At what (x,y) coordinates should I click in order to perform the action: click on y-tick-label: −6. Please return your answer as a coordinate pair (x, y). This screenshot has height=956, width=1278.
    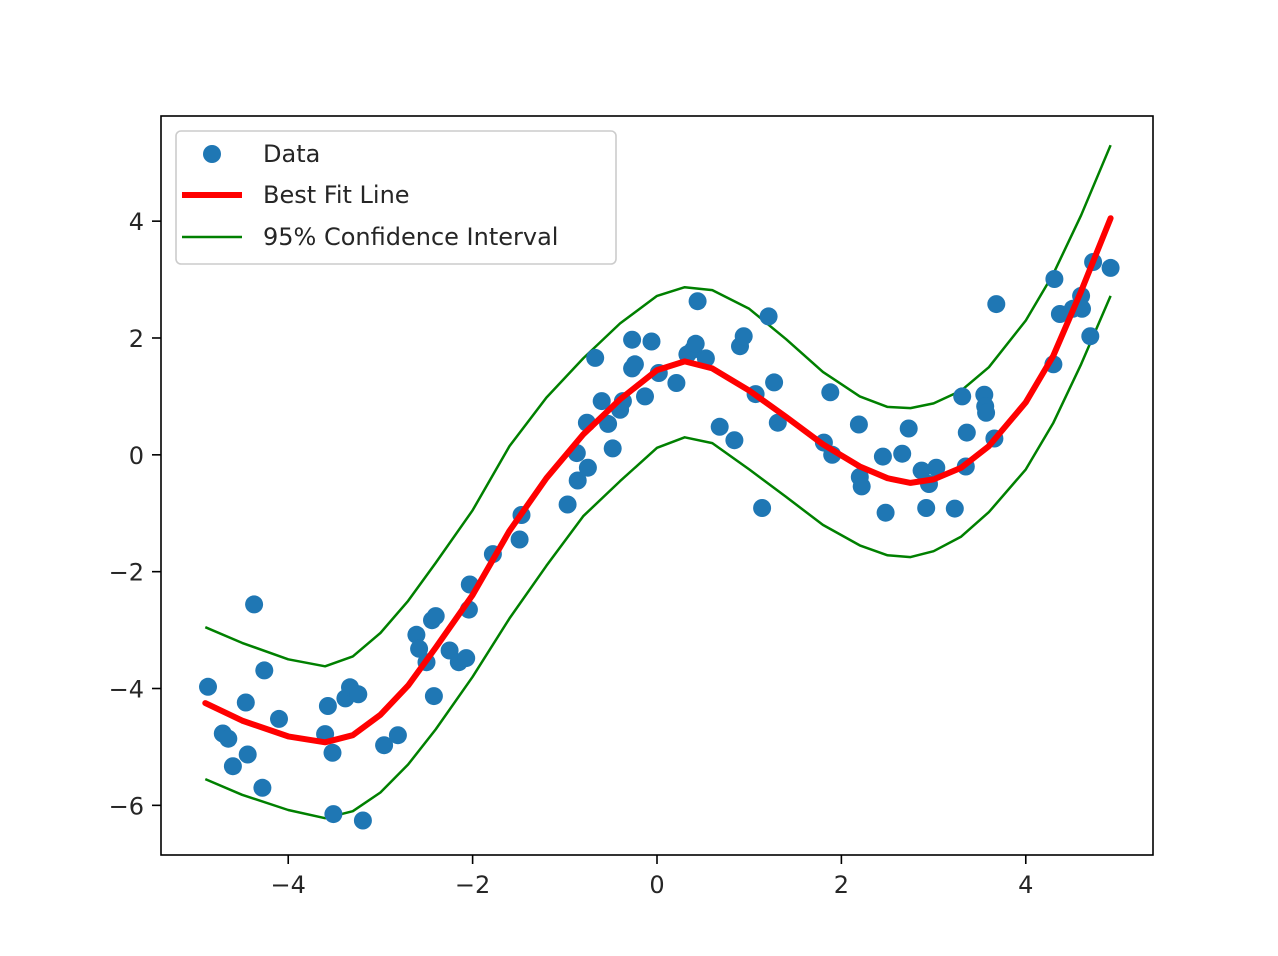
    Looking at the image, I should click on (126, 806).